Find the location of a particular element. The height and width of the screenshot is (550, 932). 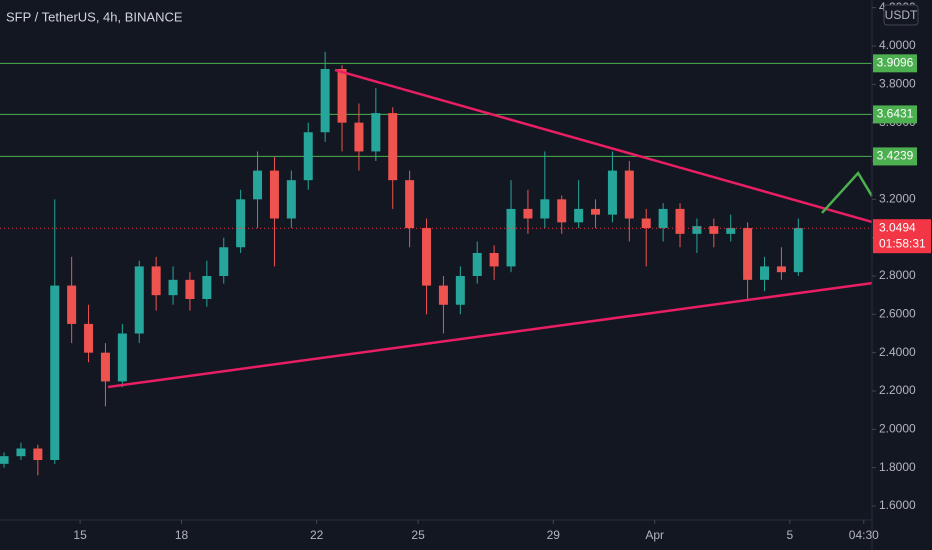

y-tick-label: 2.2000 is located at coordinates (897, 390).